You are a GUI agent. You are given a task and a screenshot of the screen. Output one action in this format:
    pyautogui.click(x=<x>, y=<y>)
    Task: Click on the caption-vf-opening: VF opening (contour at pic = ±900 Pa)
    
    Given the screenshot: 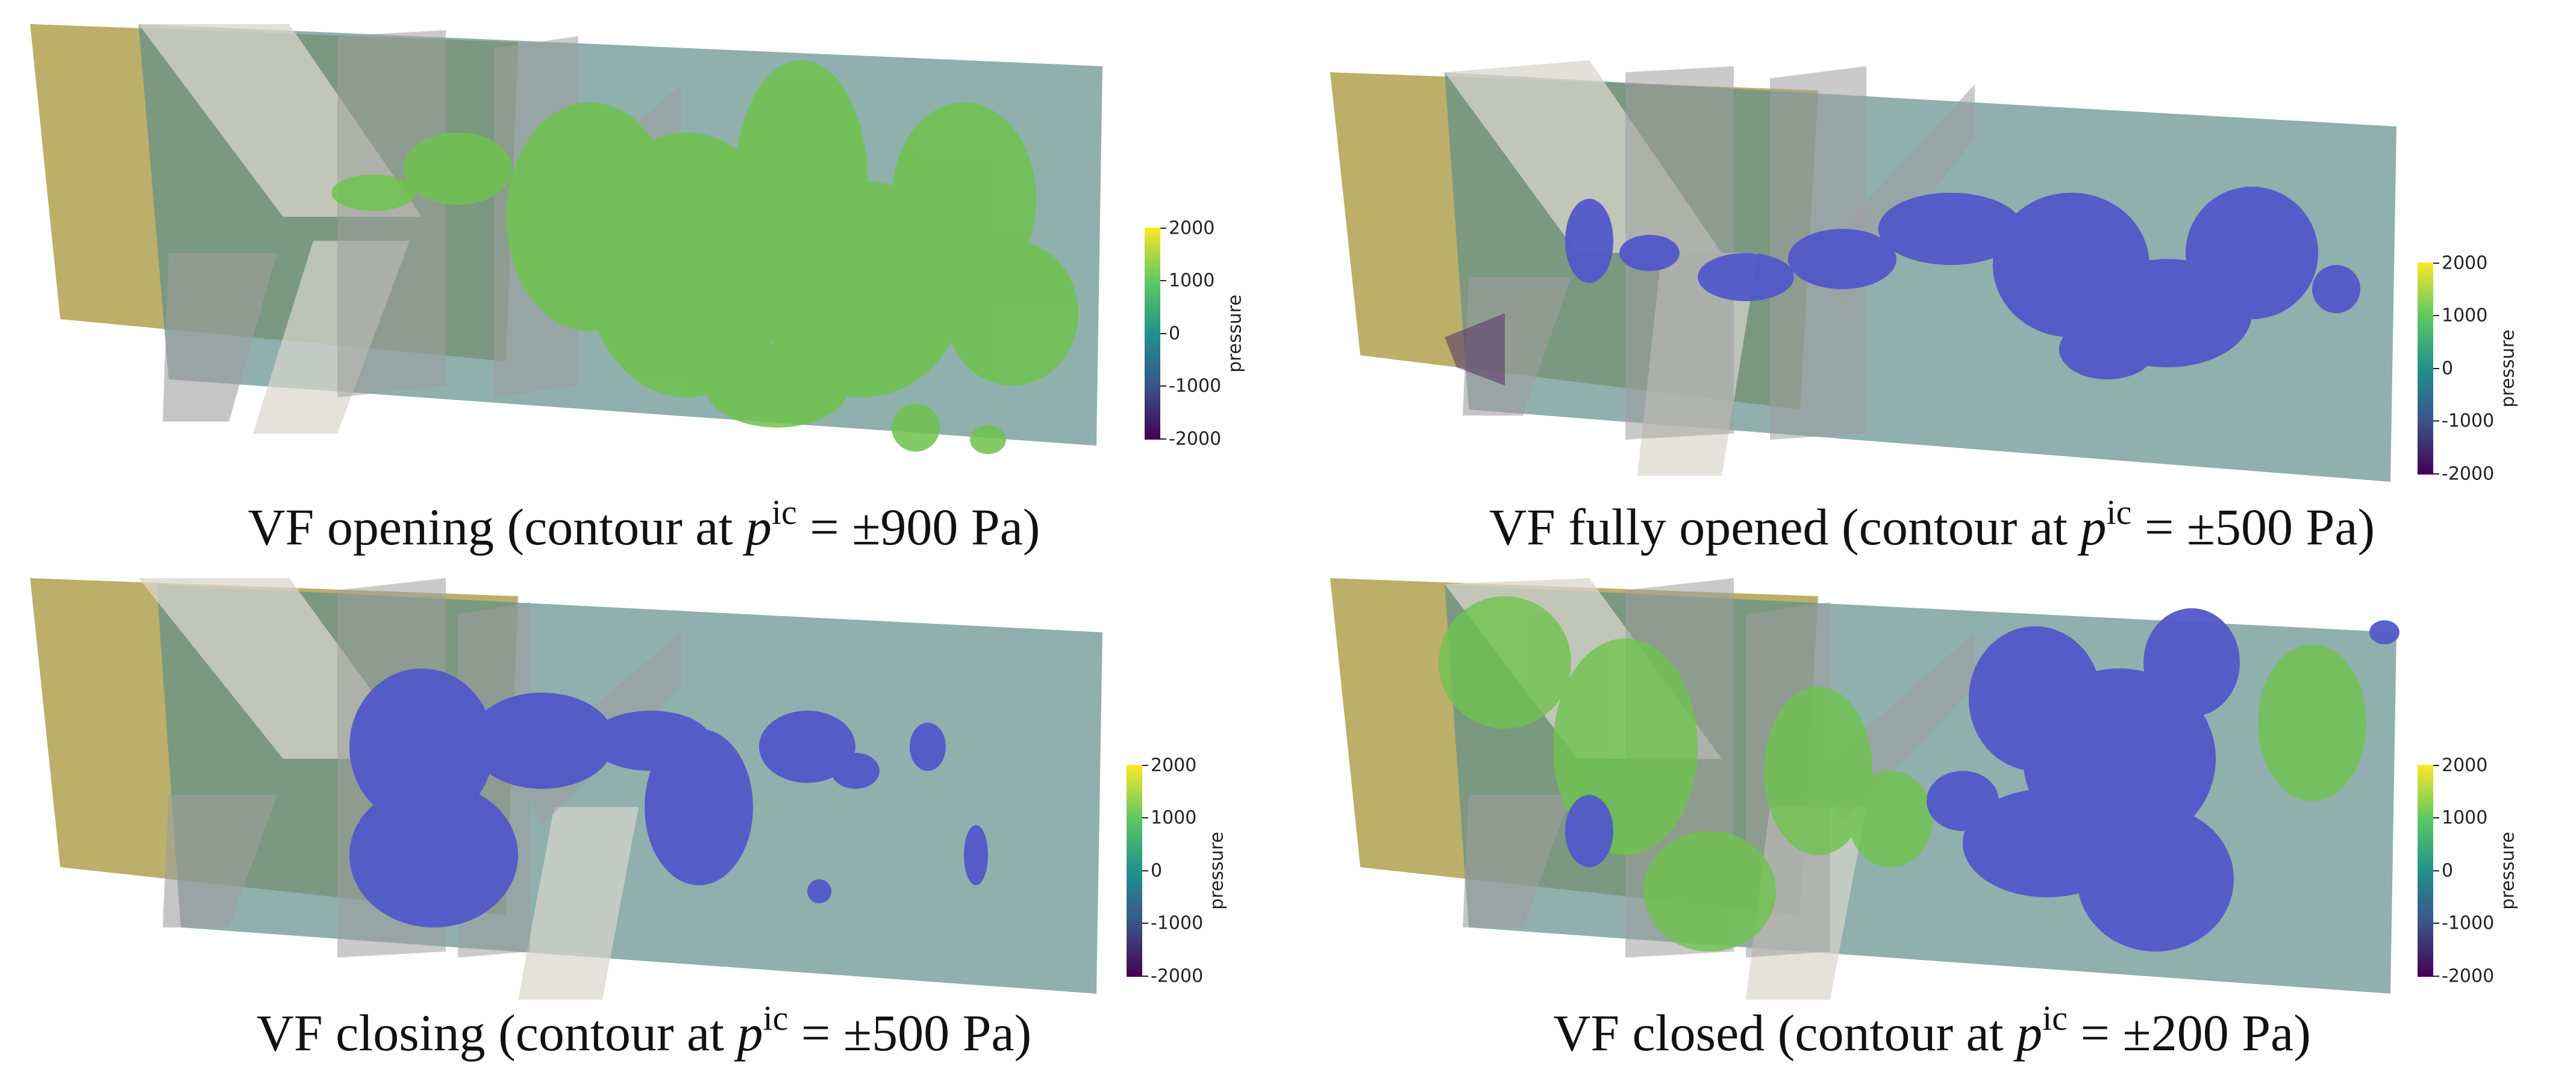 What is the action you would take?
    pyautogui.click(x=644, y=524)
    